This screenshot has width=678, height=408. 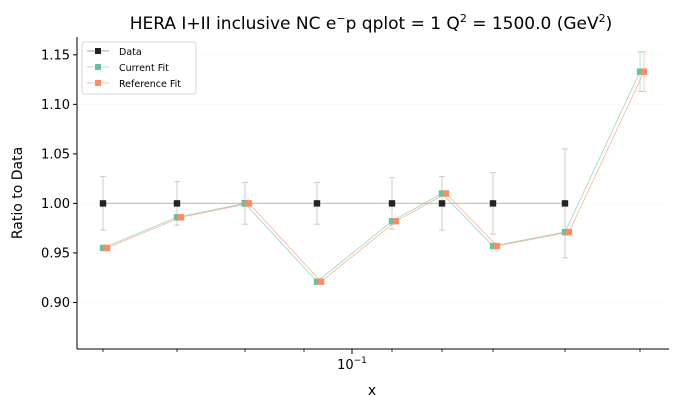 What do you see at coordinates (345, 365) in the screenshot?
I see `x-tick-base: 10` at bounding box center [345, 365].